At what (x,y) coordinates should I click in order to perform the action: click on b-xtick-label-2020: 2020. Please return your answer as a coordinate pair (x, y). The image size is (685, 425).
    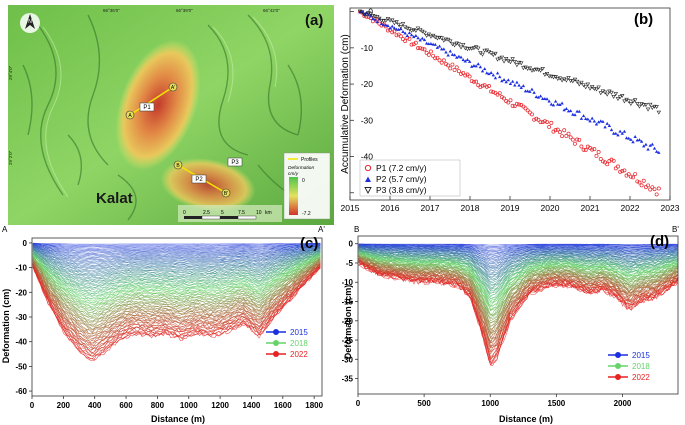
    Looking at the image, I should click on (550, 208).